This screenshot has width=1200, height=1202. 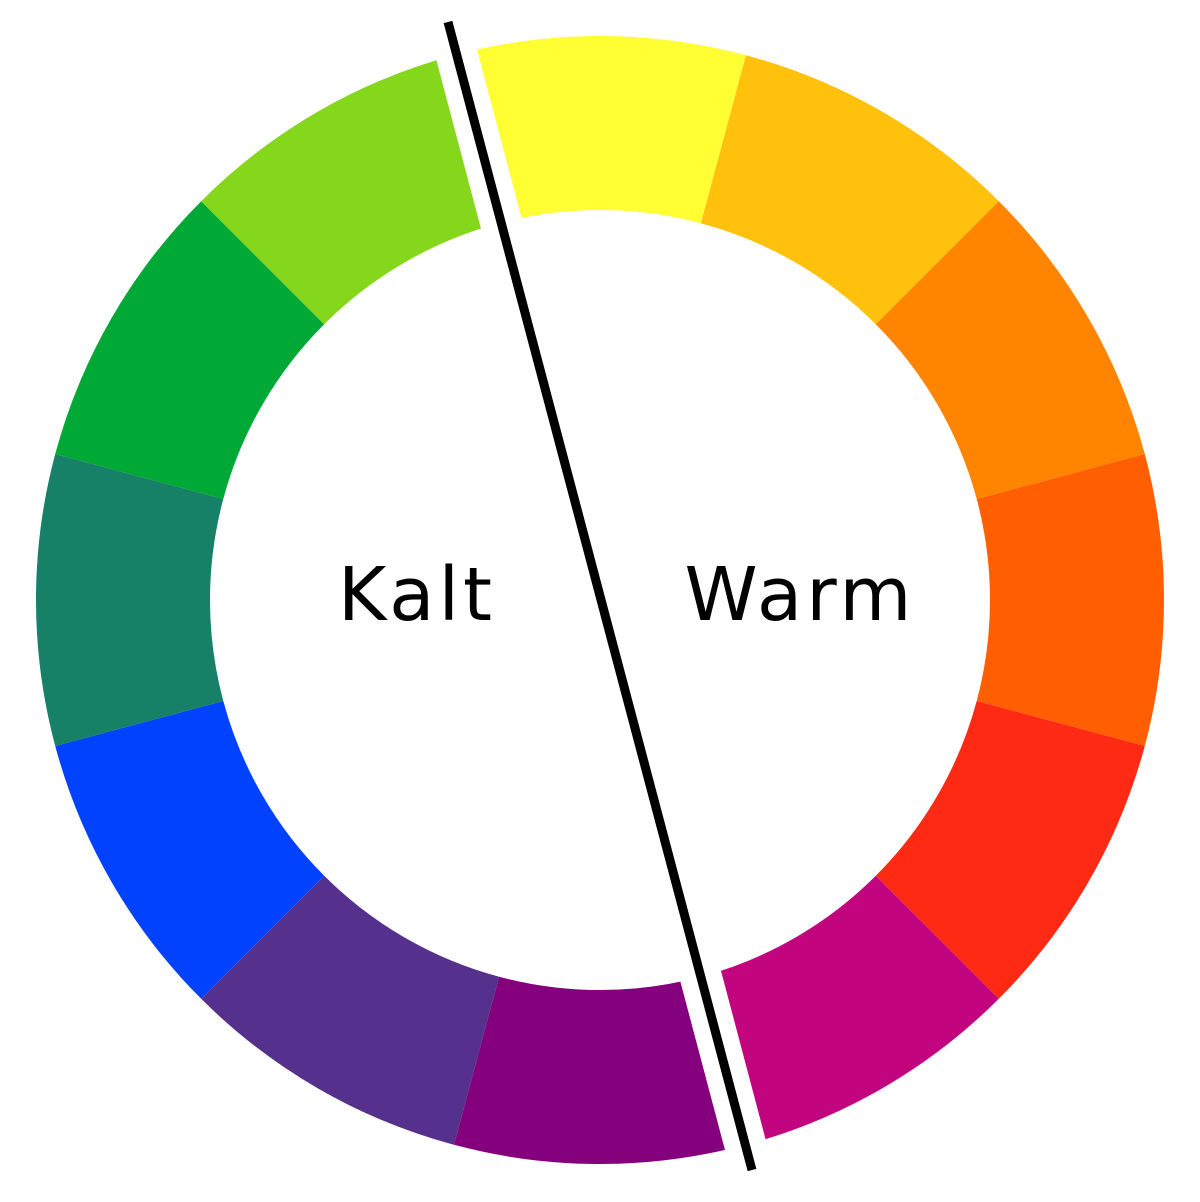 What do you see at coordinates (800, 595) in the screenshot?
I see `label-warm: Warm` at bounding box center [800, 595].